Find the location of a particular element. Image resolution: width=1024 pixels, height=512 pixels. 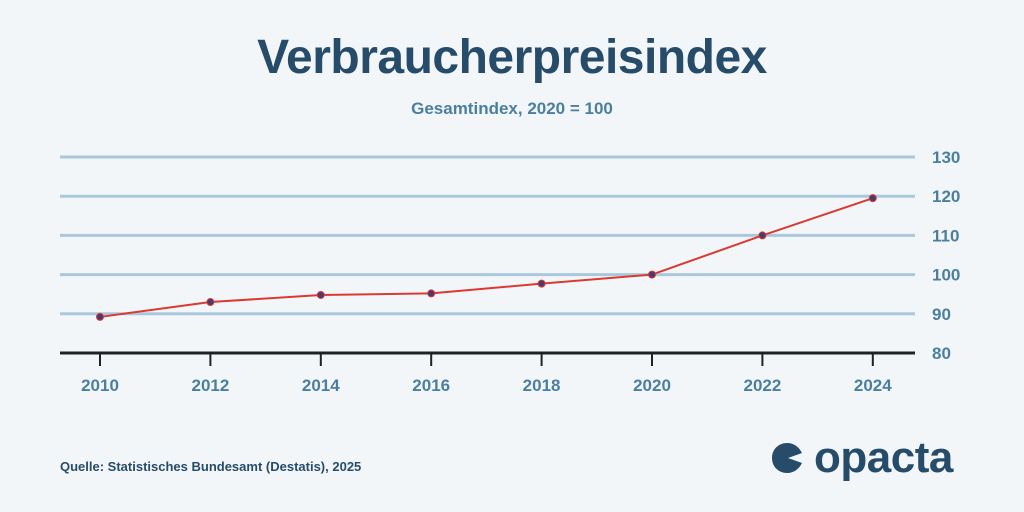

y-tick-label: 80 is located at coordinates (941, 353).